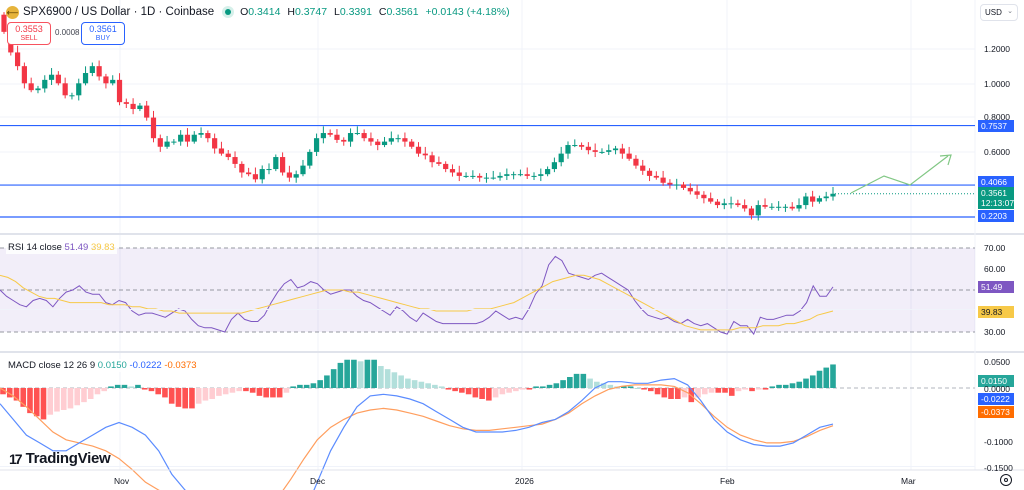 Image resolution: width=1024 pixels, height=490 pixels. Describe the element at coordinates (998, 442) in the screenshot. I see `macd-tick: -0.1000` at that location.